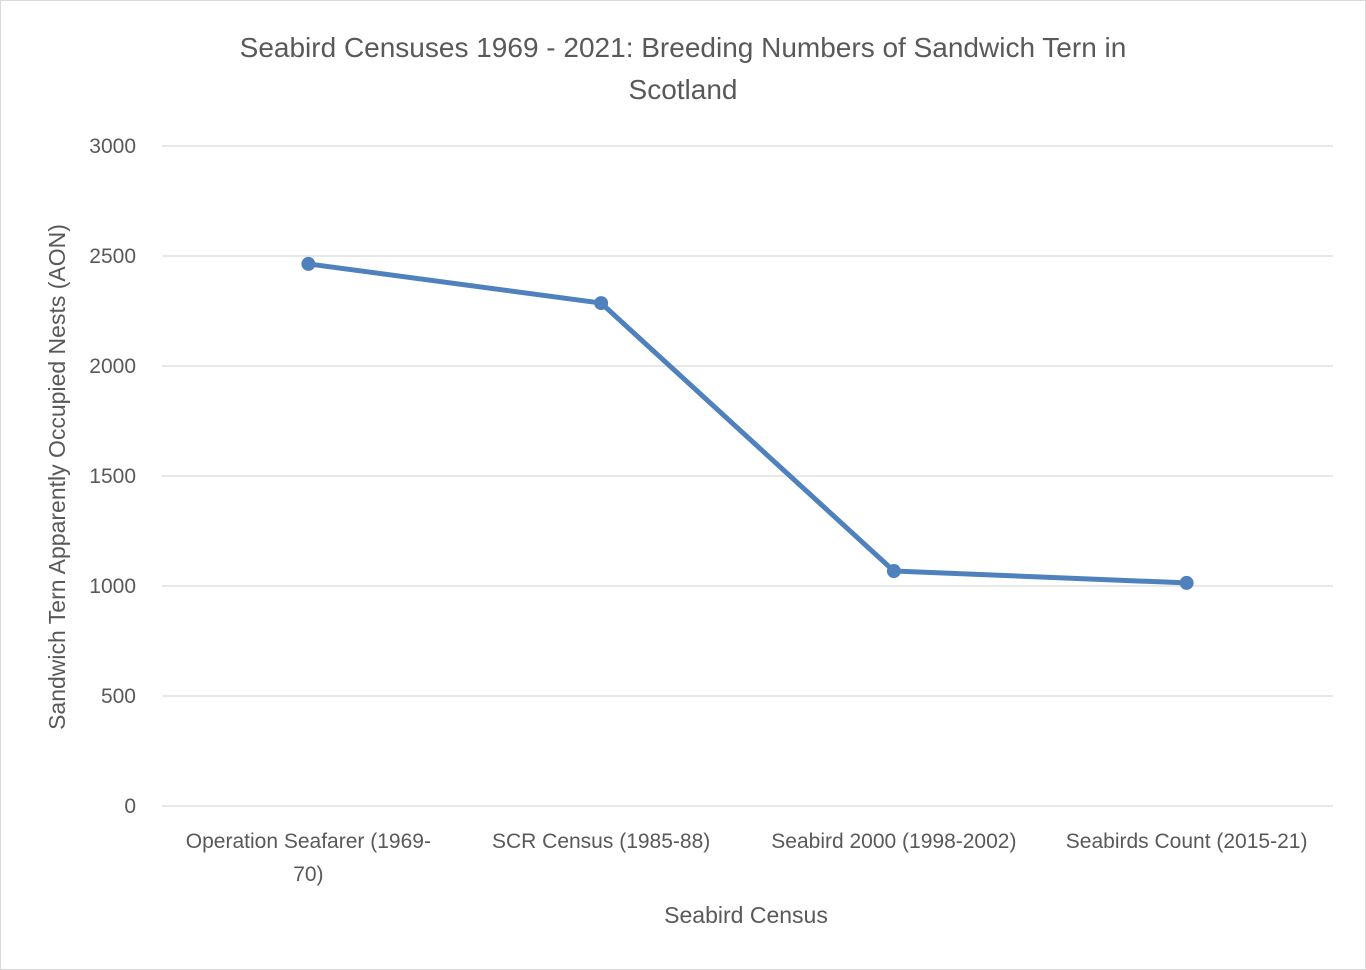 This screenshot has width=1366, height=970. Describe the element at coordinates (112, 366) in the screenshot. I see `y-tick-label: 2000` at that location.